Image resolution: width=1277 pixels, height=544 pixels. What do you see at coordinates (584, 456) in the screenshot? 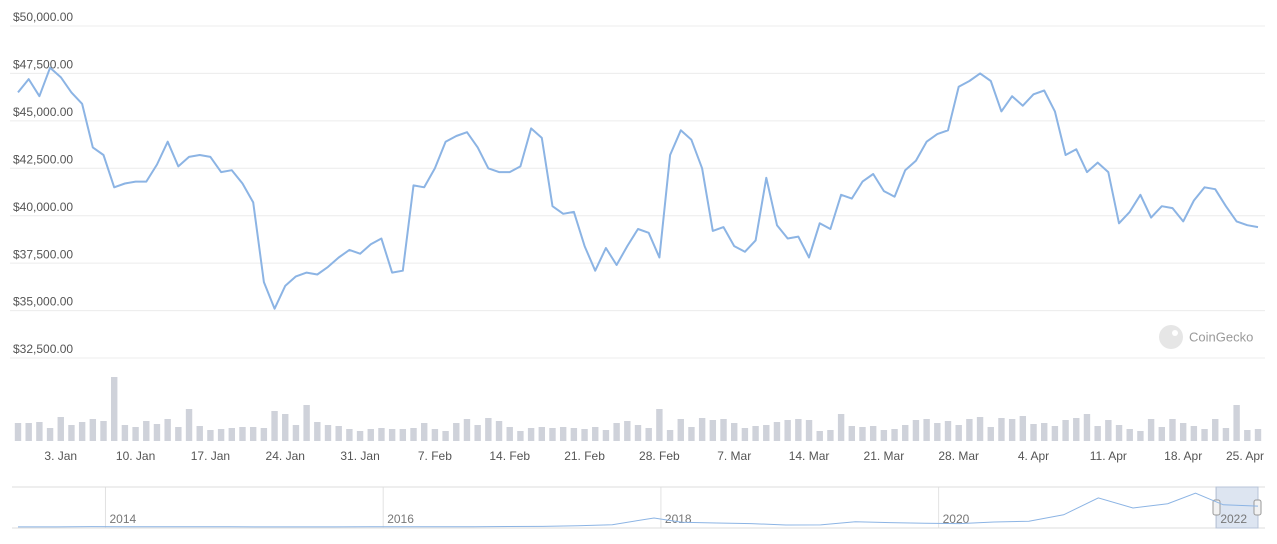
I see `x-tick-label: 21. Feb` at bounding box center [584, 456].